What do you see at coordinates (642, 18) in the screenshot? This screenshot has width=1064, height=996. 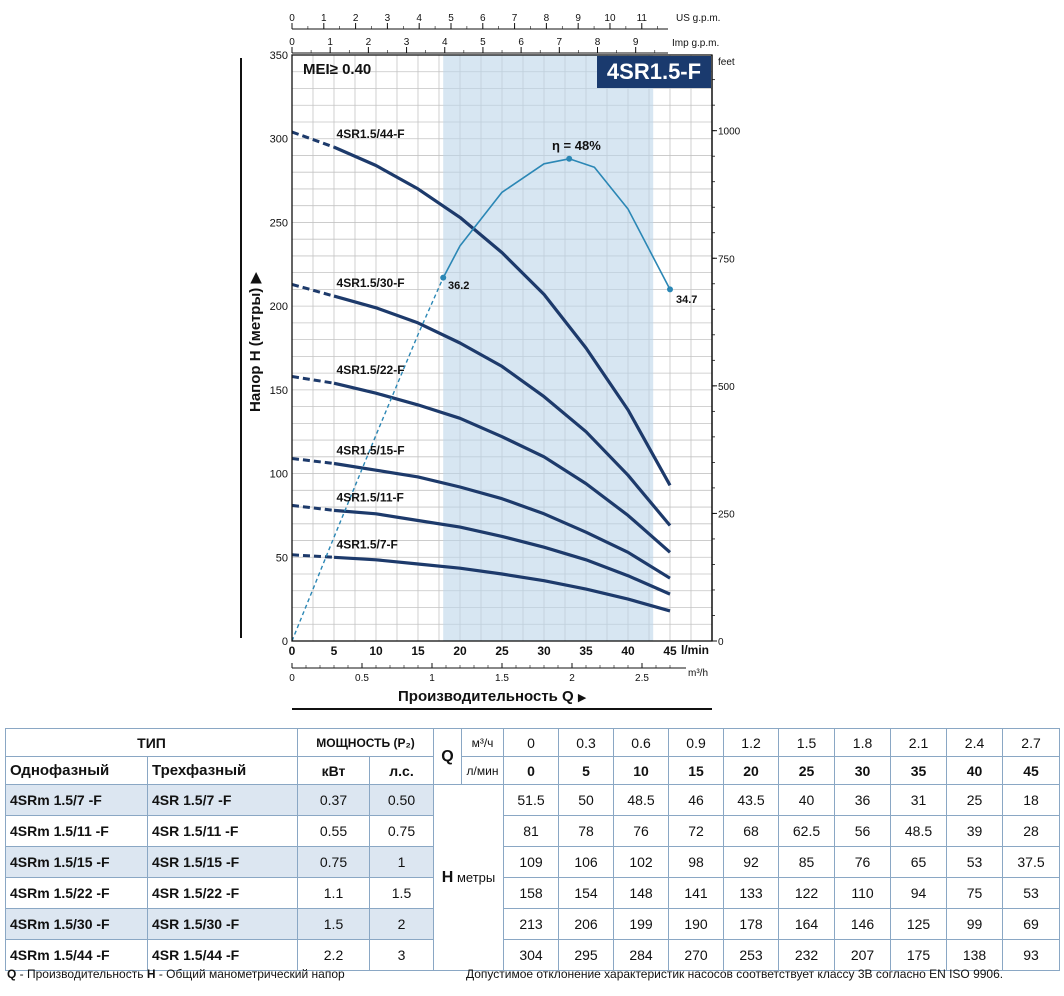 I see `us-gpm-tick-label: 11` at bounding box center [642, 18].